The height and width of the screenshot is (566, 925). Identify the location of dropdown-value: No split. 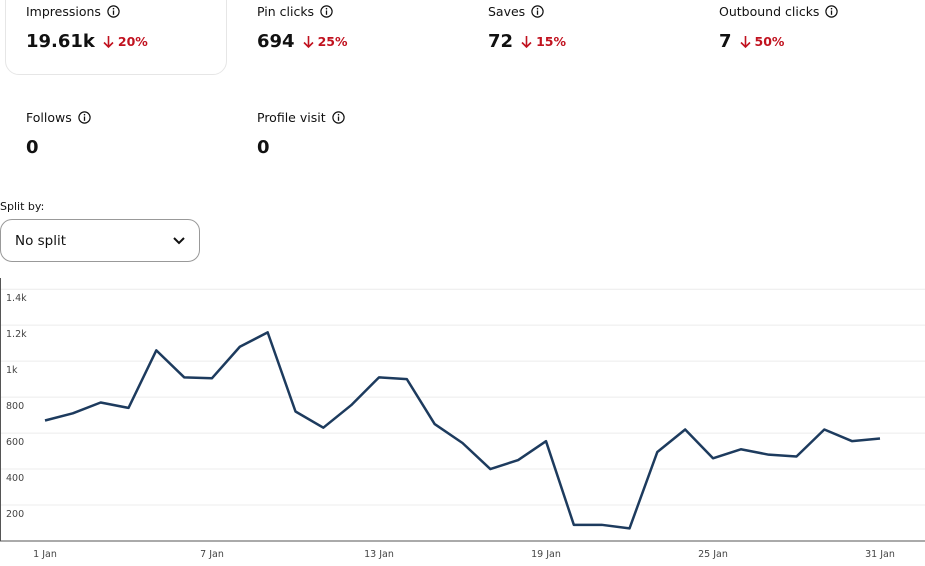
(41, 240).